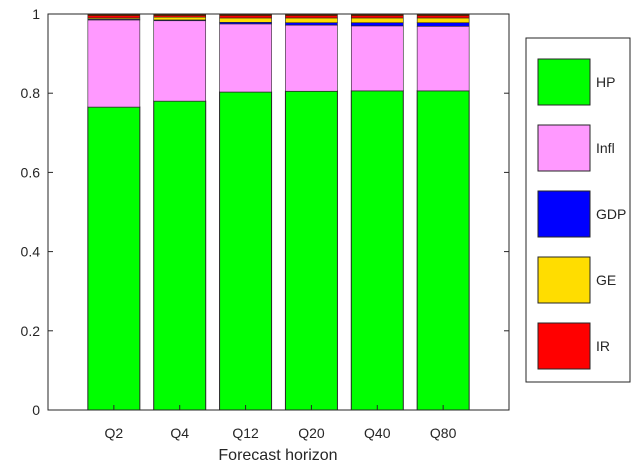 The width and height of the screenshot is (632, 469). What do you see at coordinates (605, 82) in the screenshot?
I see `legend-label: HP` at bounding box center [605, 82].